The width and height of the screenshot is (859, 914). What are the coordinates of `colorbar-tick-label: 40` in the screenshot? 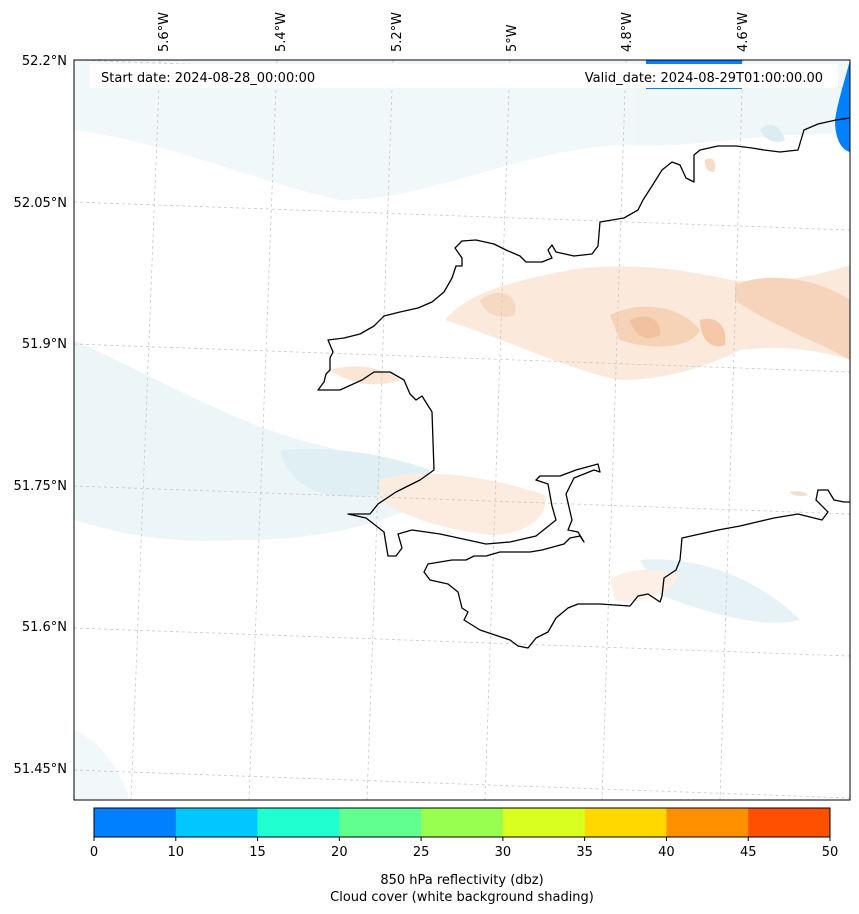 It's located at (666, 852).